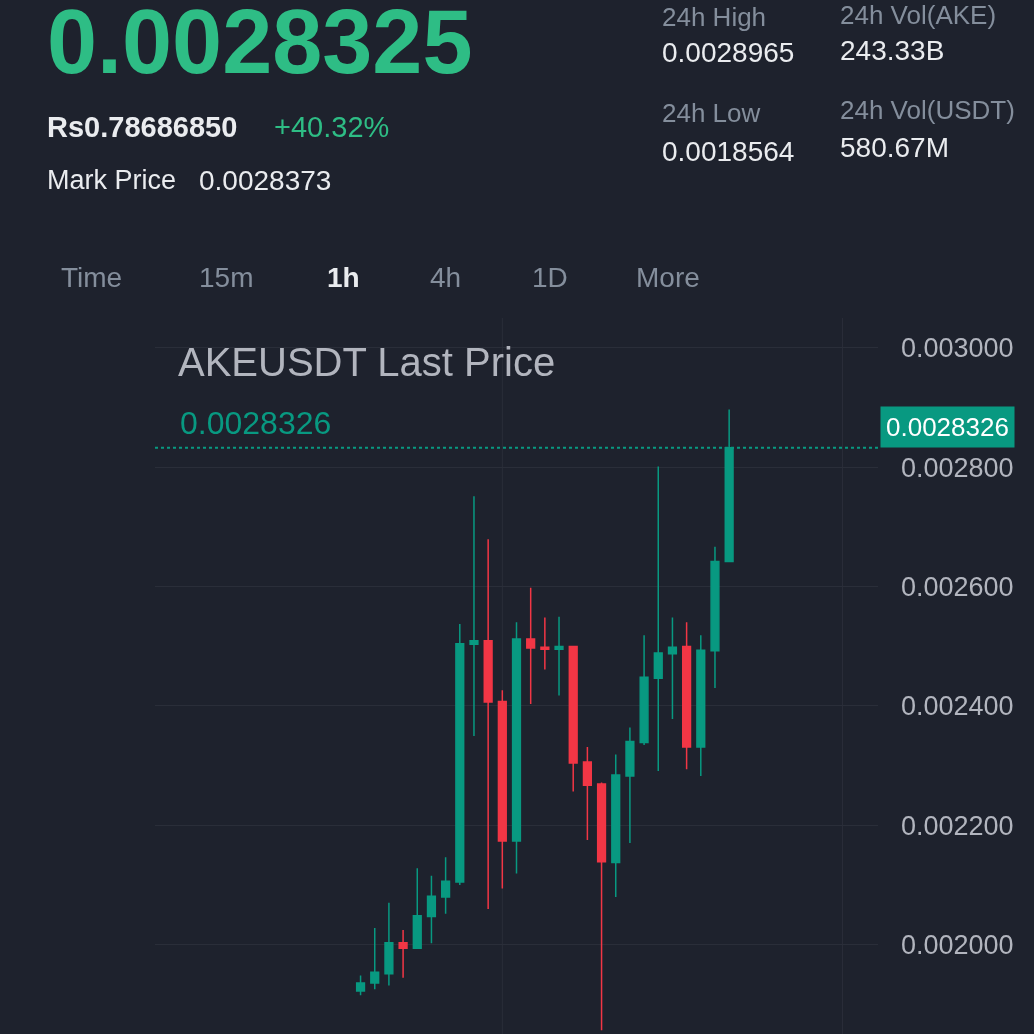 This screenshot has width=1034, height=1034. Describe the element at coordinates (343, 277) in the screenshot. I see `text: 1h` at that location.